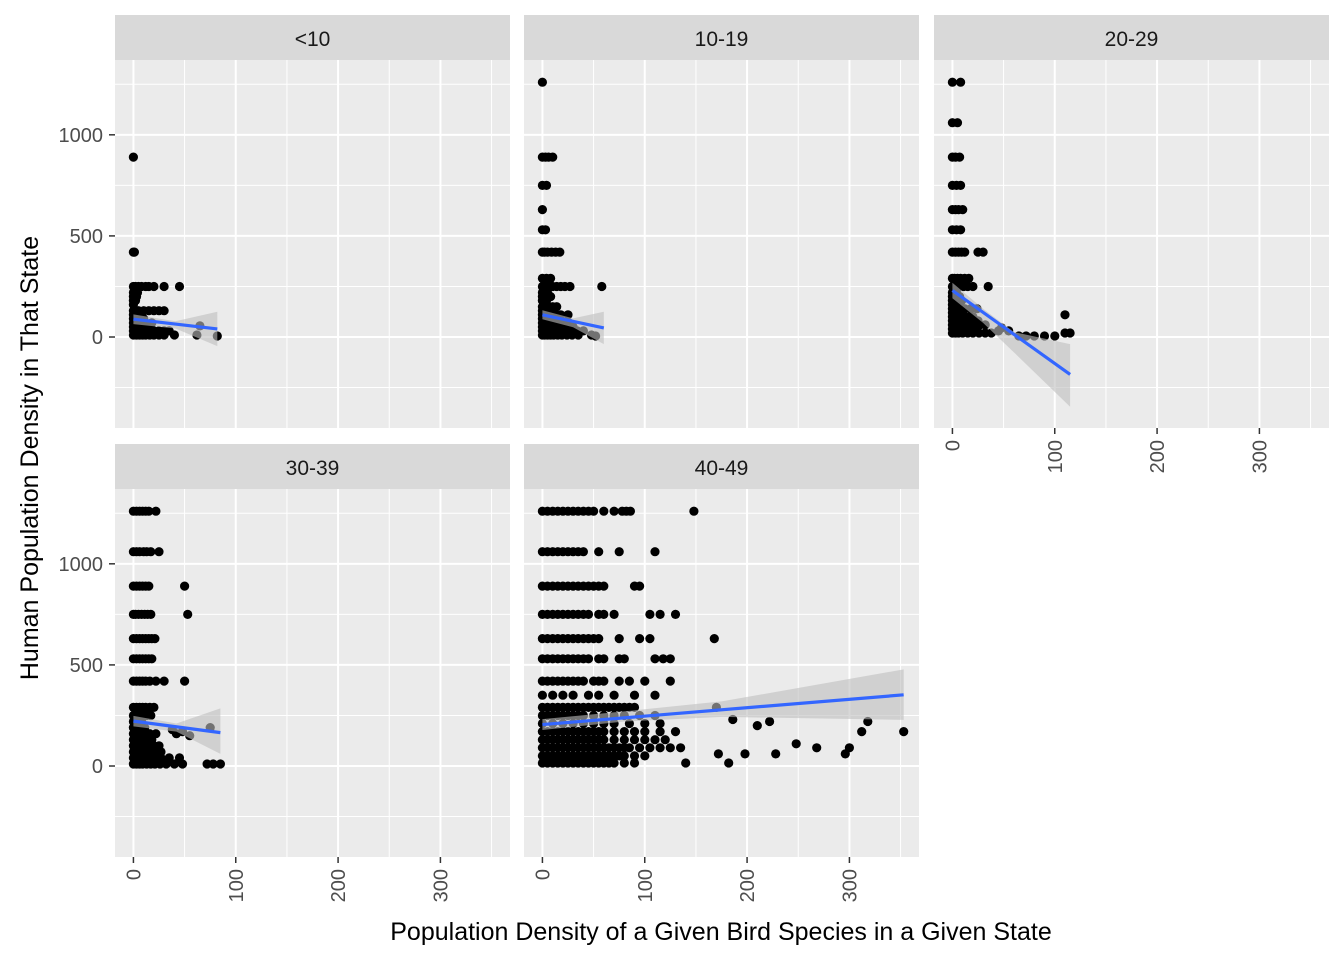 Image resolution: width=1344 pixels, height=960 pixels. I want to click on confidence-band, so click(723, 699).